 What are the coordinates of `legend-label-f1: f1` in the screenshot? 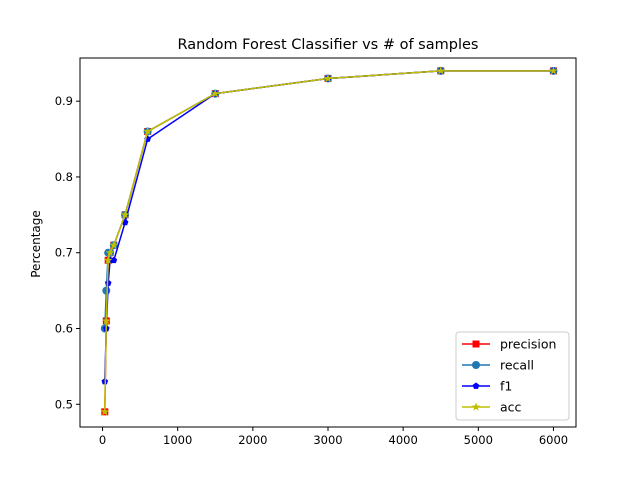 It's located at (506, 386).